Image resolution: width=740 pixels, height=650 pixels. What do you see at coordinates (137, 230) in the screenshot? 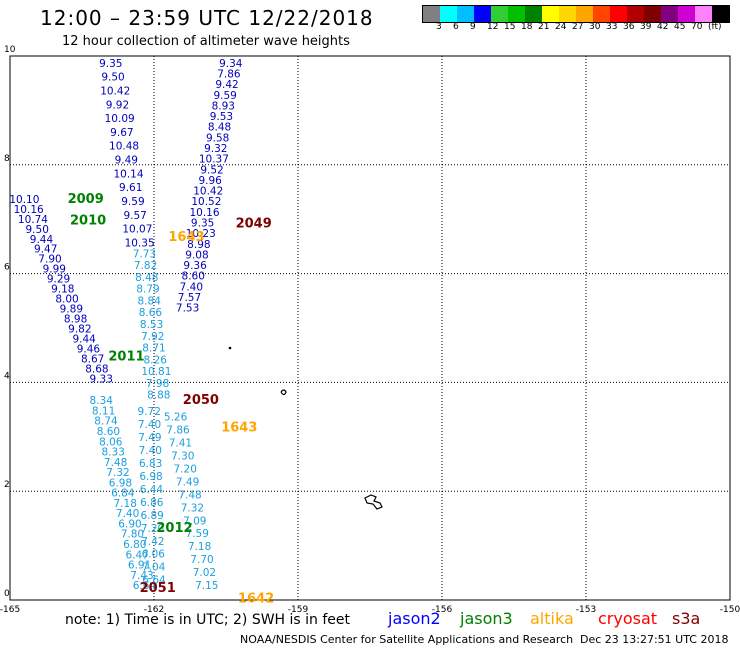
I see `wave-height-value: 10.07` at bounding box center [137, 230].